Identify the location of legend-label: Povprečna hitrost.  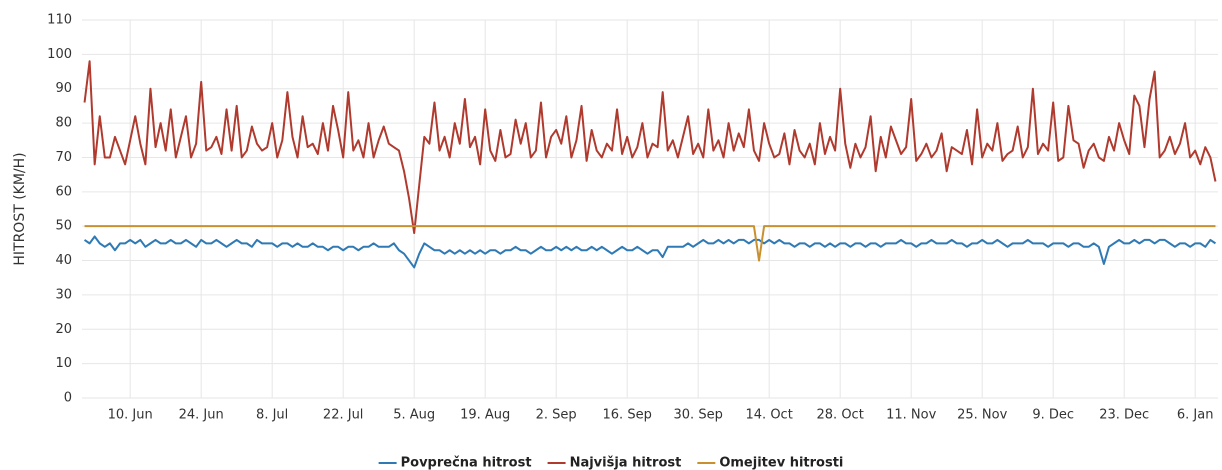
(466, 463).